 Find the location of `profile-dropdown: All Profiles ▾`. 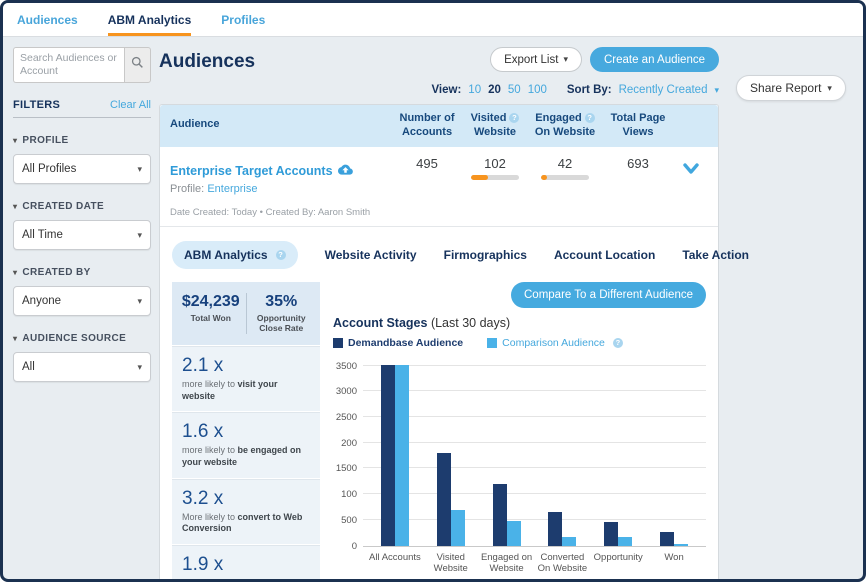

profile-dropdown: All Profiles ▾ is located at coordinates (82, 169).